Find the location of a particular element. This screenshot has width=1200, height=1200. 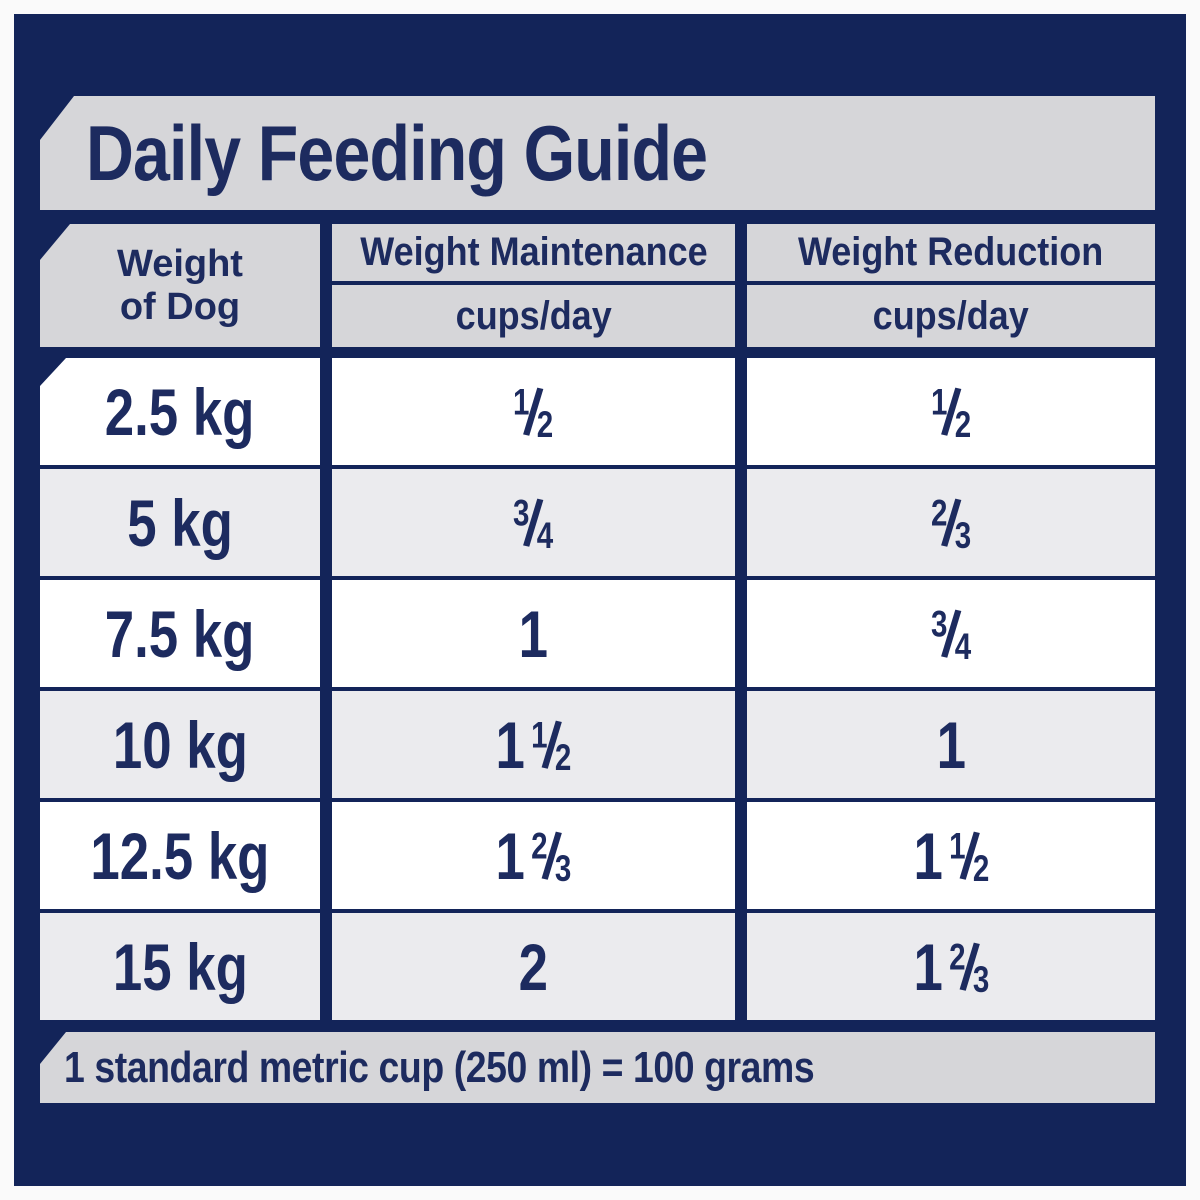

maintenance-cell: 1 2/3 is located at coordinates (533, 855).